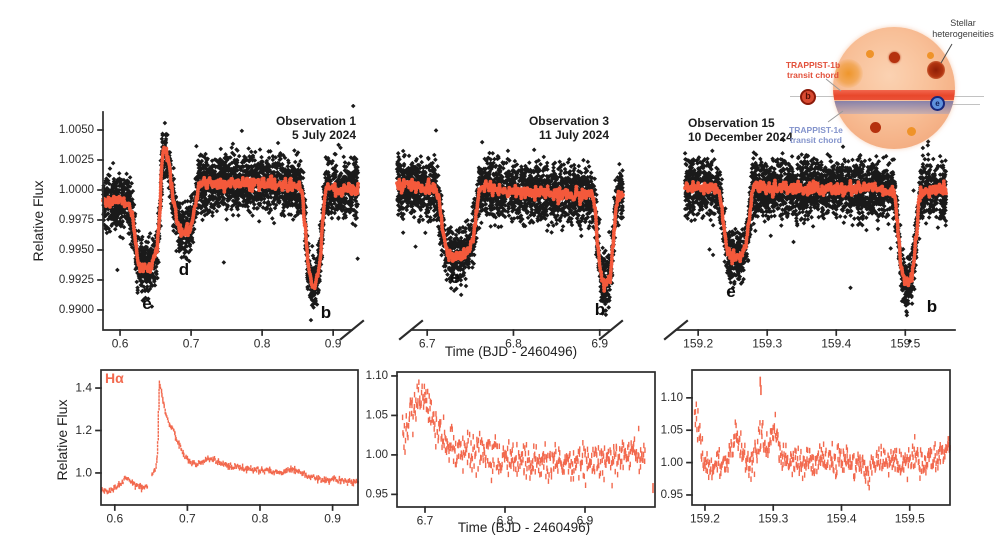  What do you see at coordinates (573, 134) in the screenshot?
I see `panel2-date: 11 July 2024` at bounding box center [573, 134].